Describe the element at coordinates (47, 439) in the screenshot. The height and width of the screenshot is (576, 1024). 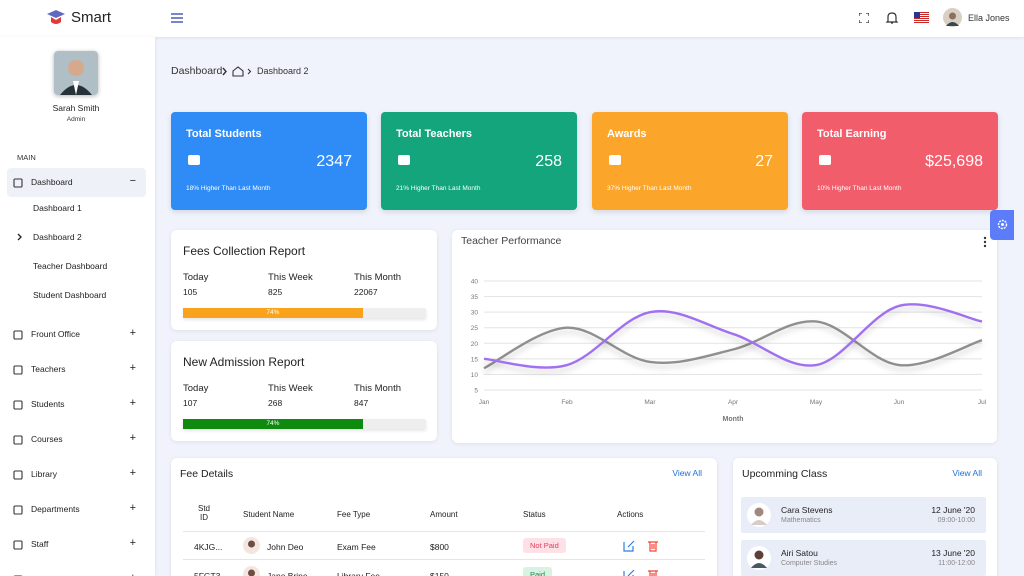
I see `nav-label: Courses` at that location.